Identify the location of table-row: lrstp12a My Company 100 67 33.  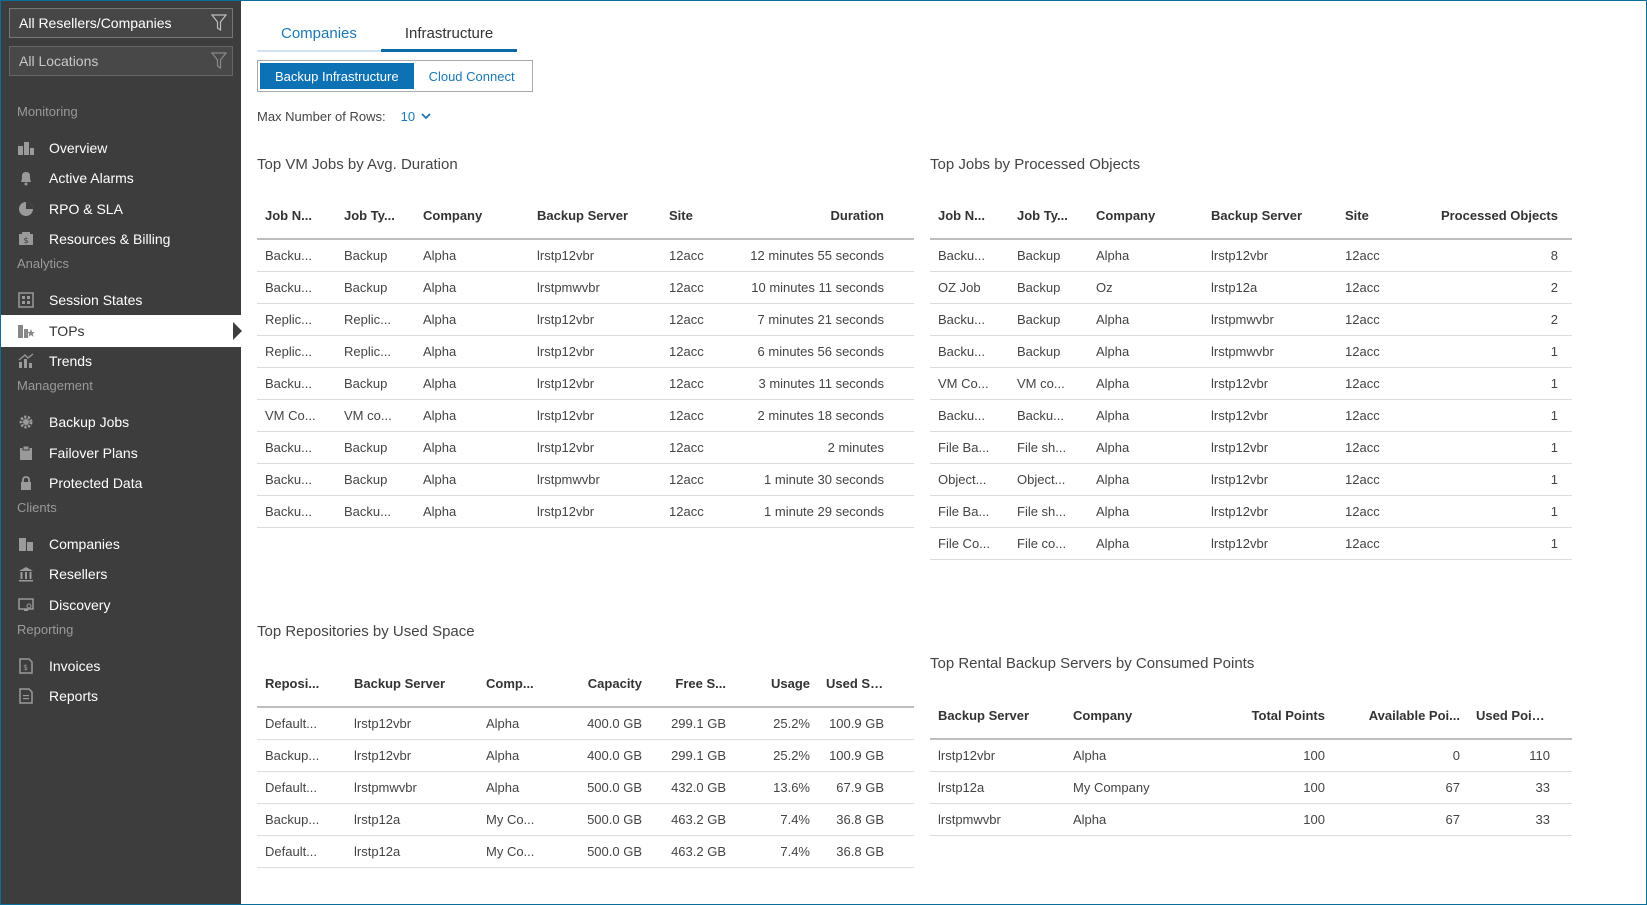
(1251, 787).